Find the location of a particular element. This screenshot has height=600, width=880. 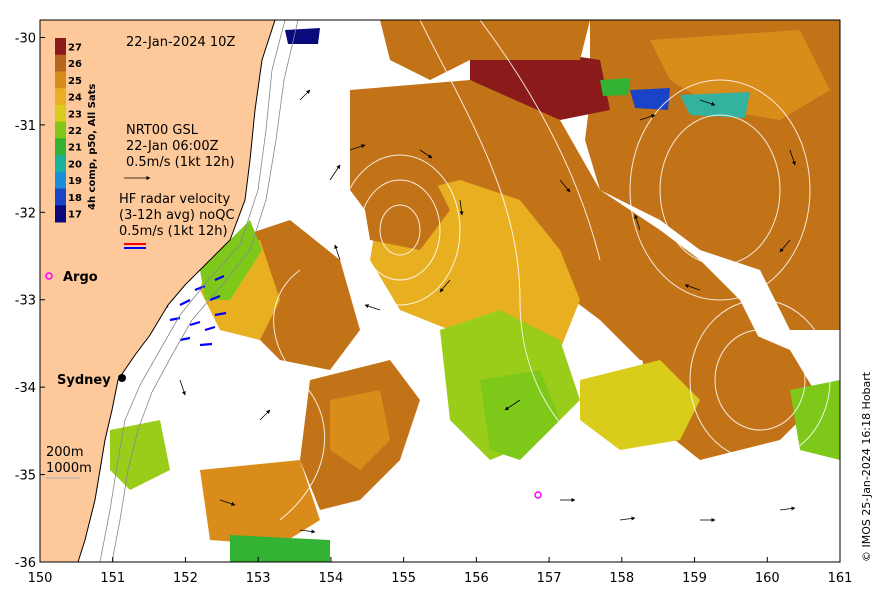

argo-label: Argo is located at coordinates (80, 277).